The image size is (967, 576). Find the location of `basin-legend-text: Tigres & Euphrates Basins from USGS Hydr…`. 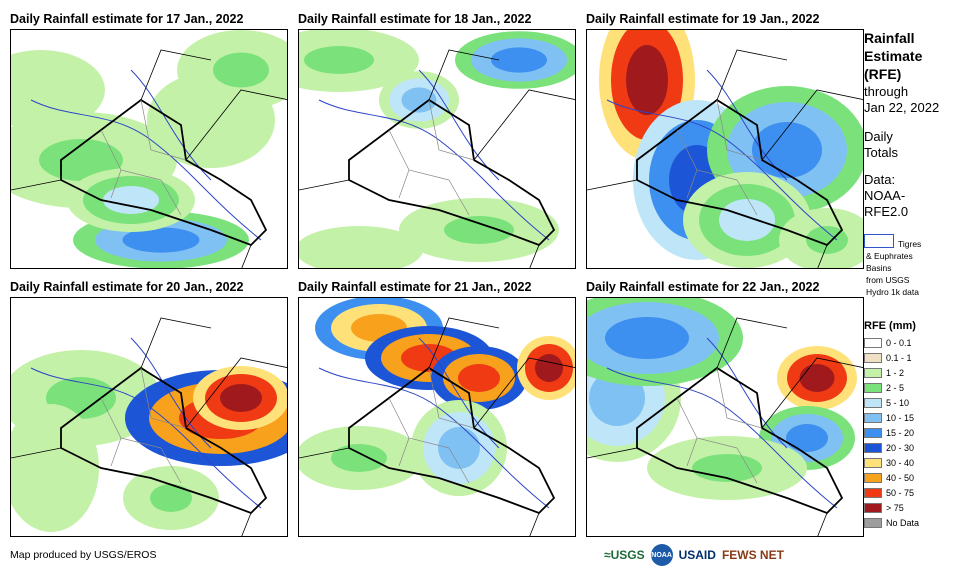

basin-legend-text: Tigres & Euphrates Basins from USGS Hydr… is located at coordinates (894, 268).